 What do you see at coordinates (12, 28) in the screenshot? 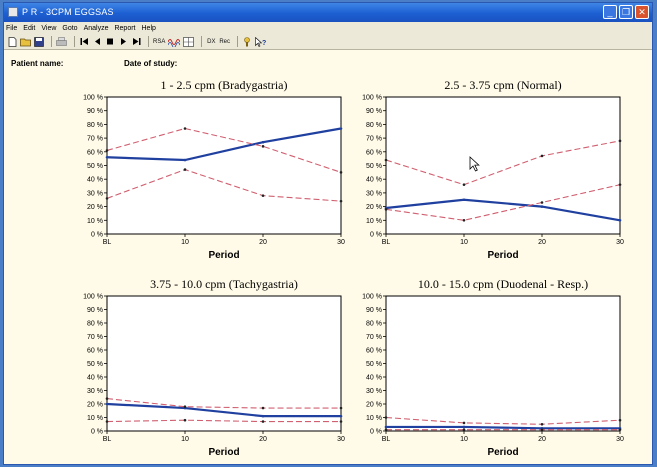
I see `menu-file: File` at bounding box center [12, 28].